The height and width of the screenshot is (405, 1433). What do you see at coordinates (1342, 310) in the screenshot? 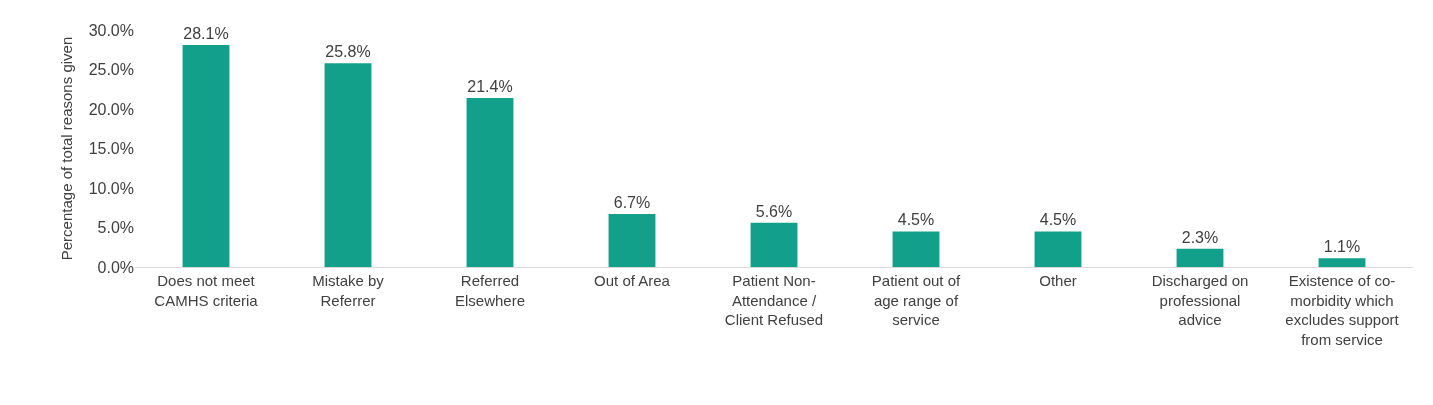
I see `x-tick-label: Existence of co-morbidity which excludes support from service` at bounding box center [1342, 310].